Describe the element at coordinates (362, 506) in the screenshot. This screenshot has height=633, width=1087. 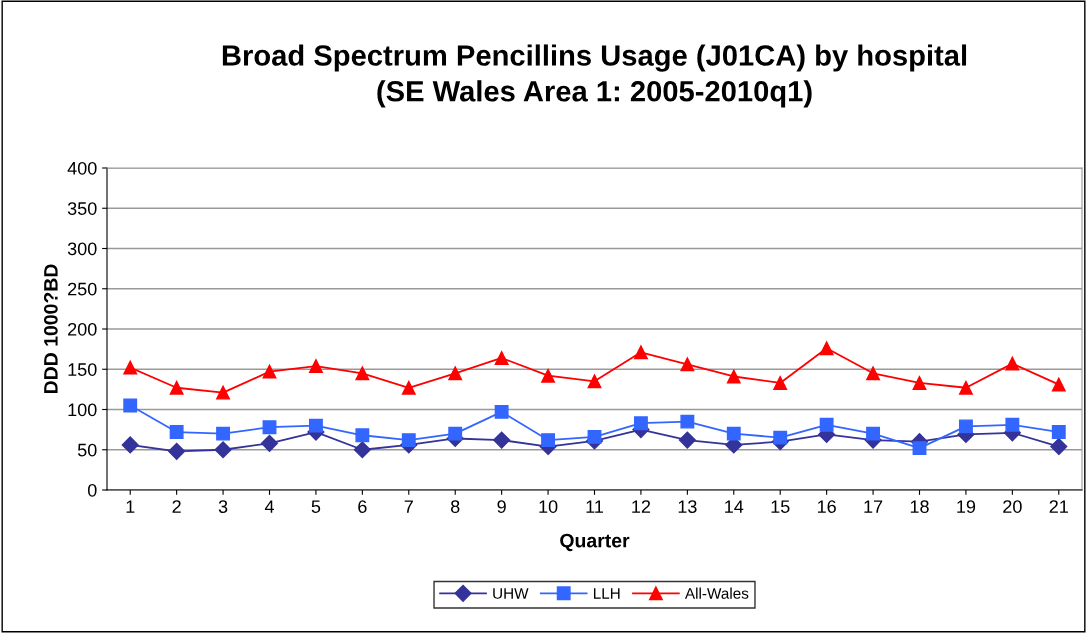
I see `x-tick-label: 6` at that location.